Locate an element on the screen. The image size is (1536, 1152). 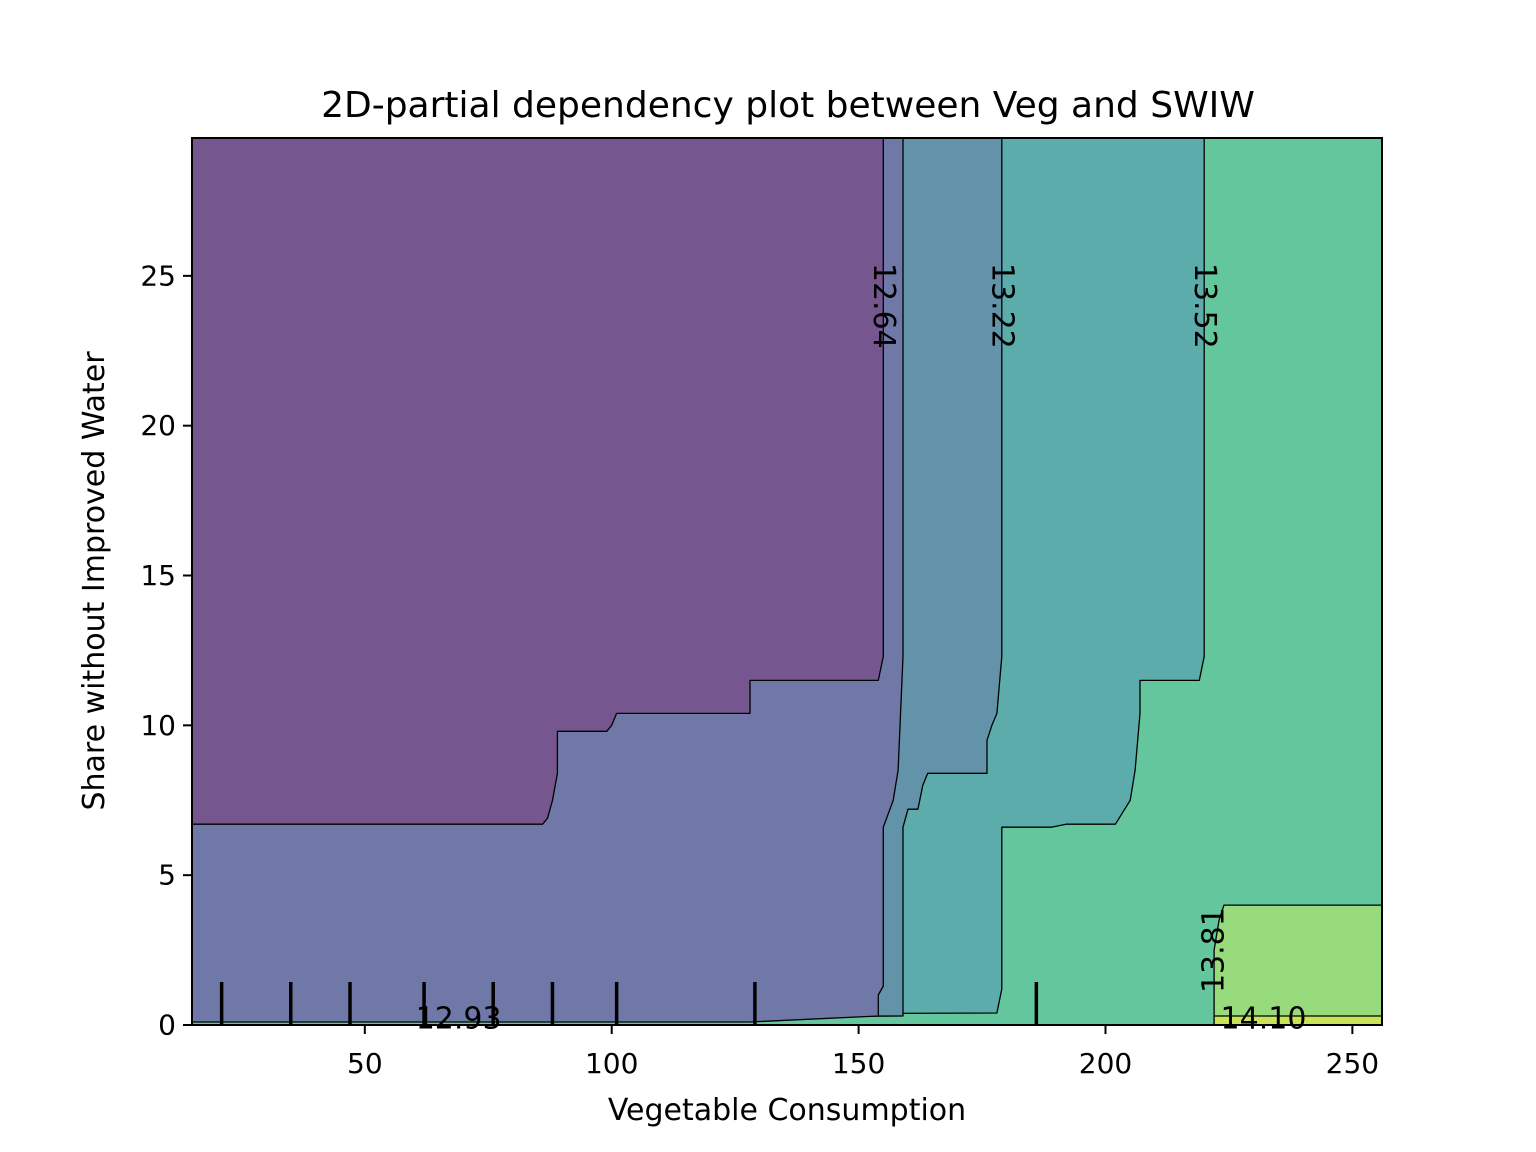
x-tick-label-4: 250 is located at coordinates (1352, 1063).